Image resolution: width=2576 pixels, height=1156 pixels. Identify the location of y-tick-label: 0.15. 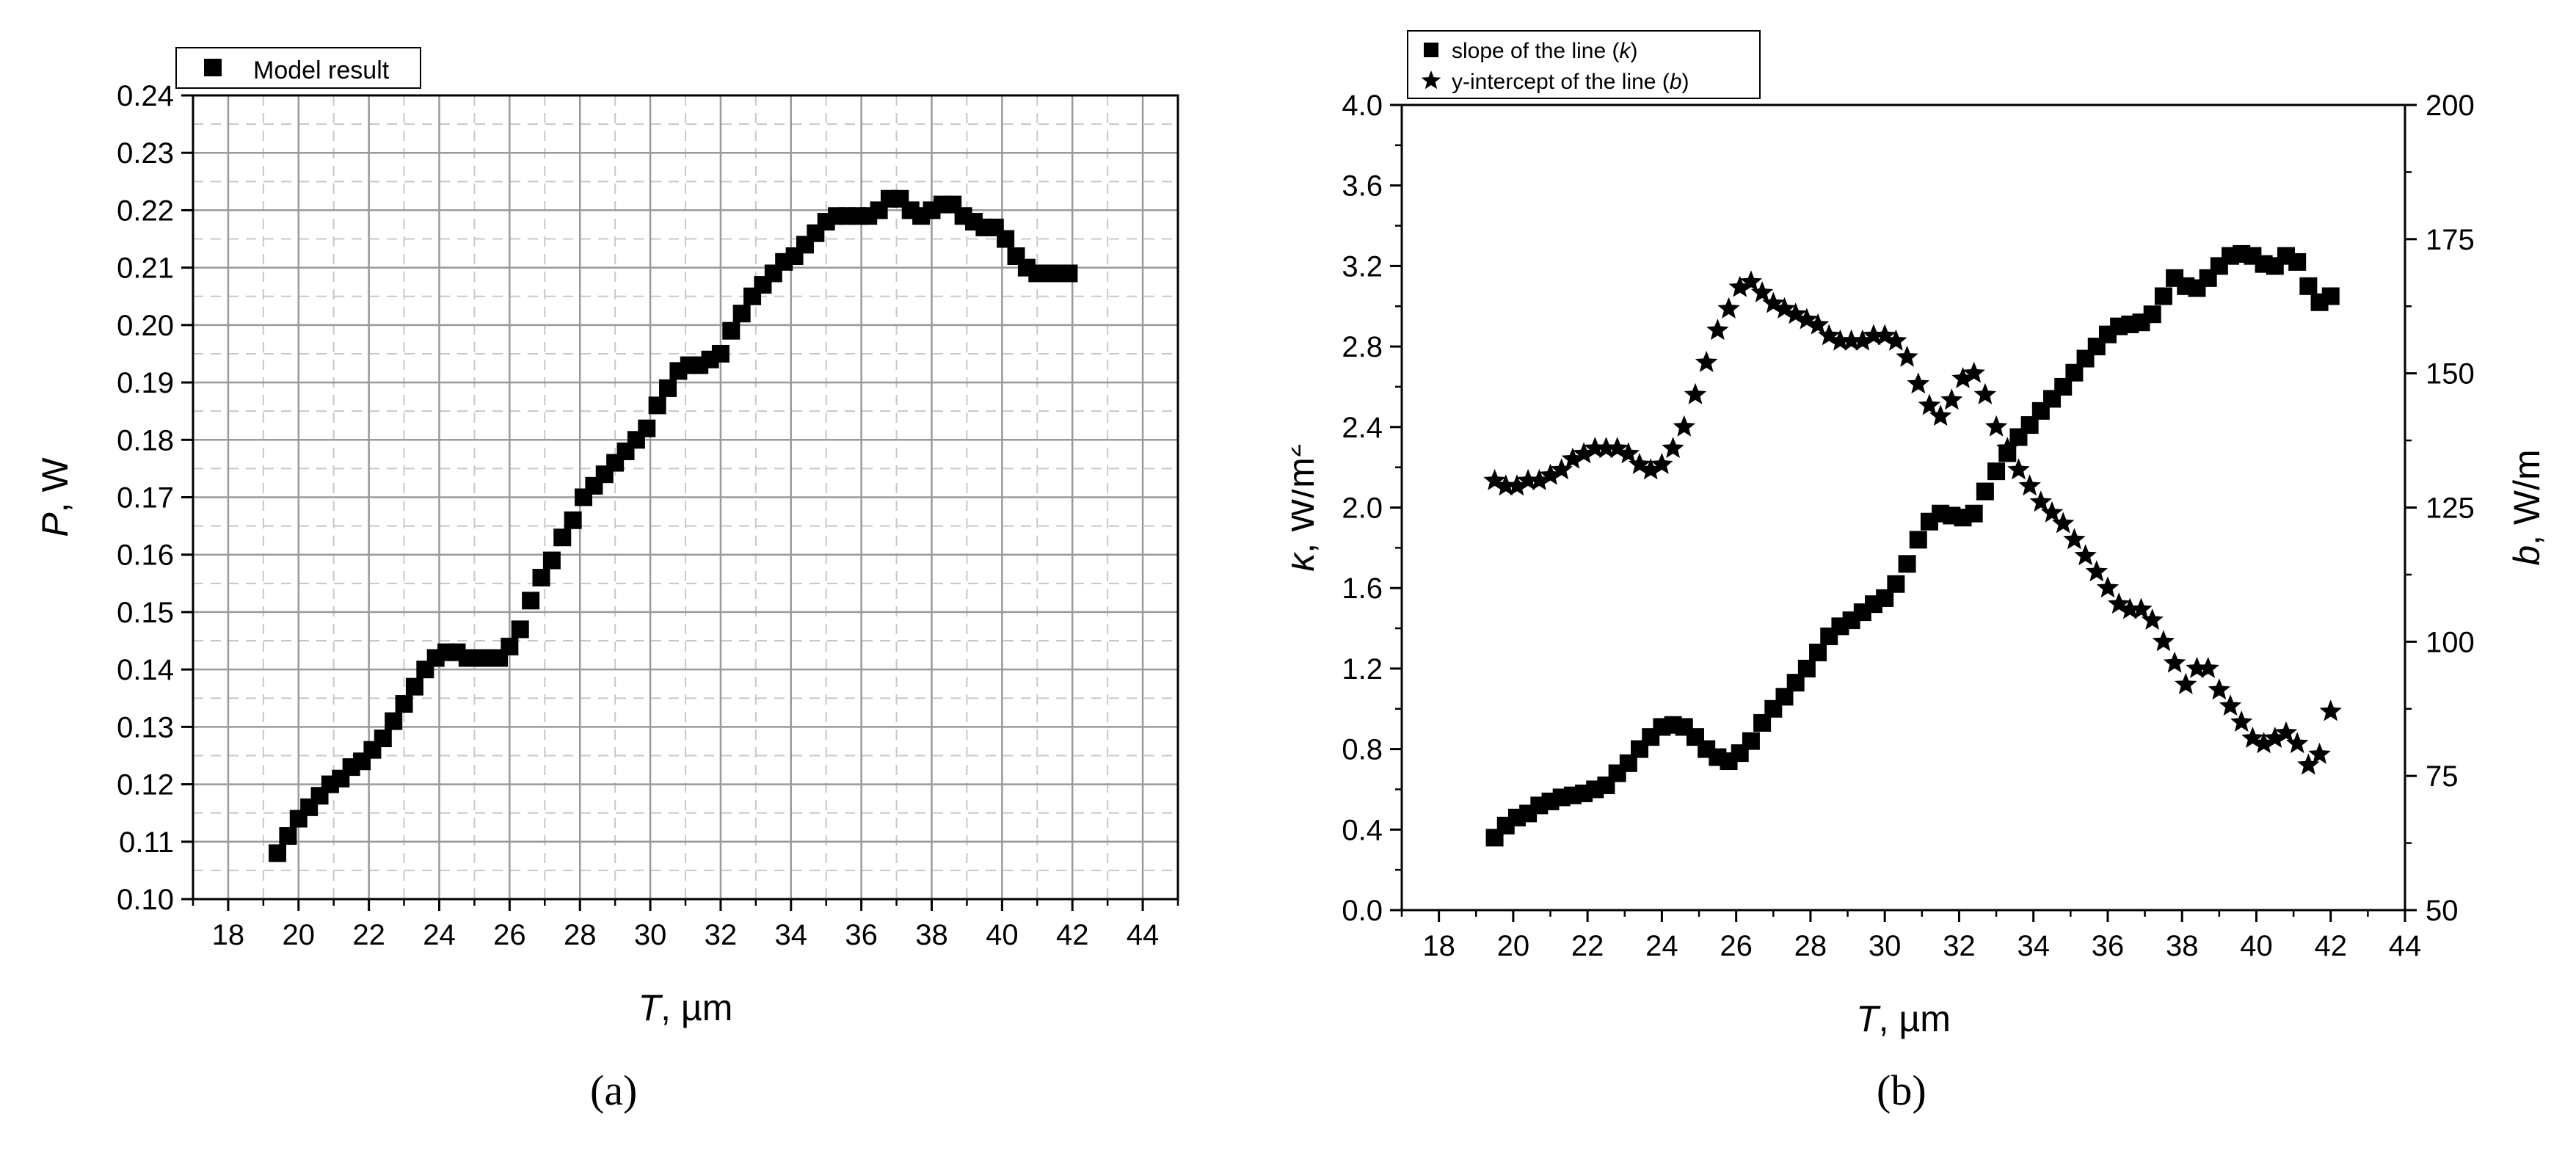
(145, 613).